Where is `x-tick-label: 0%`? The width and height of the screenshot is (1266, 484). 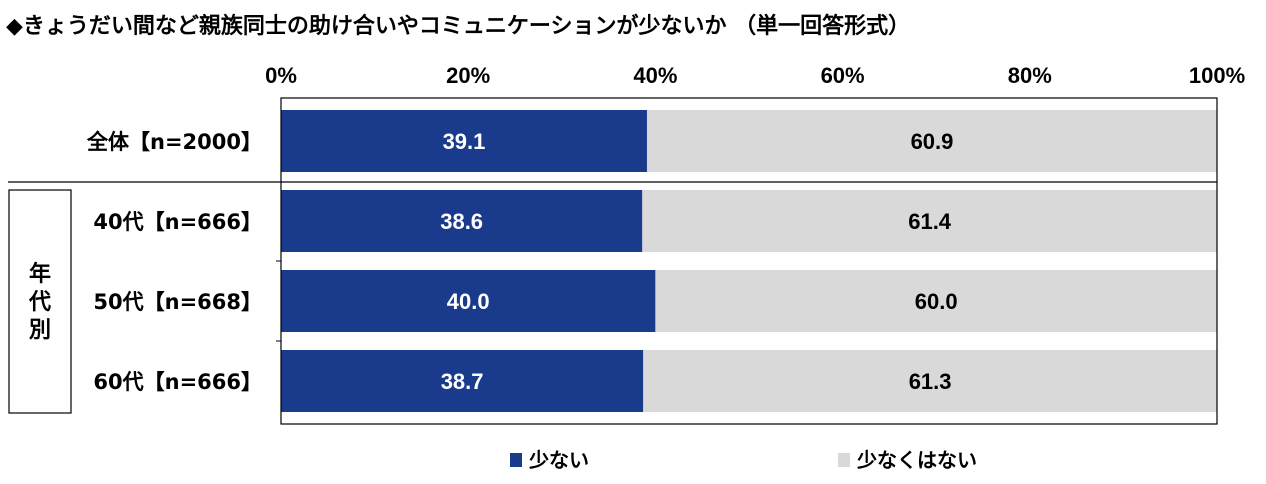 x-tick-label: 0% is located at coordinates (281, 75).